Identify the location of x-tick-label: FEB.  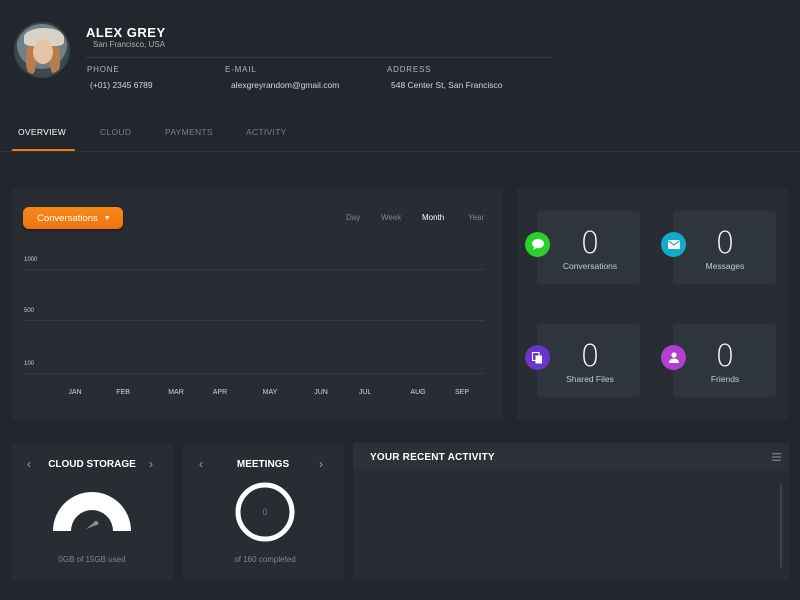
(123, 392).